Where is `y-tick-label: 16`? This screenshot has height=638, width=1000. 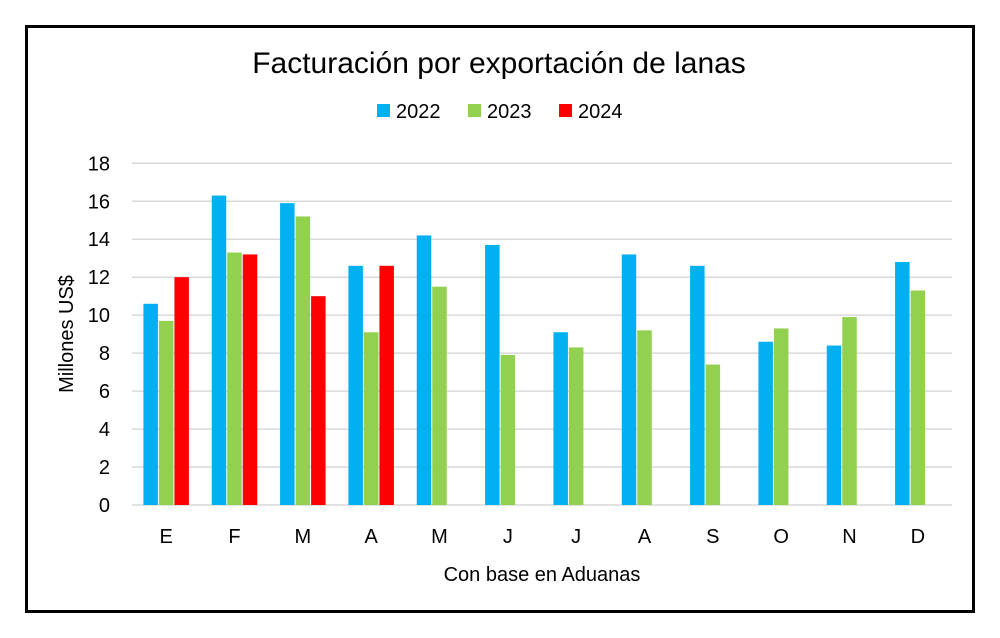
y-tick-label: 16 is located at coordinates (99, 202).